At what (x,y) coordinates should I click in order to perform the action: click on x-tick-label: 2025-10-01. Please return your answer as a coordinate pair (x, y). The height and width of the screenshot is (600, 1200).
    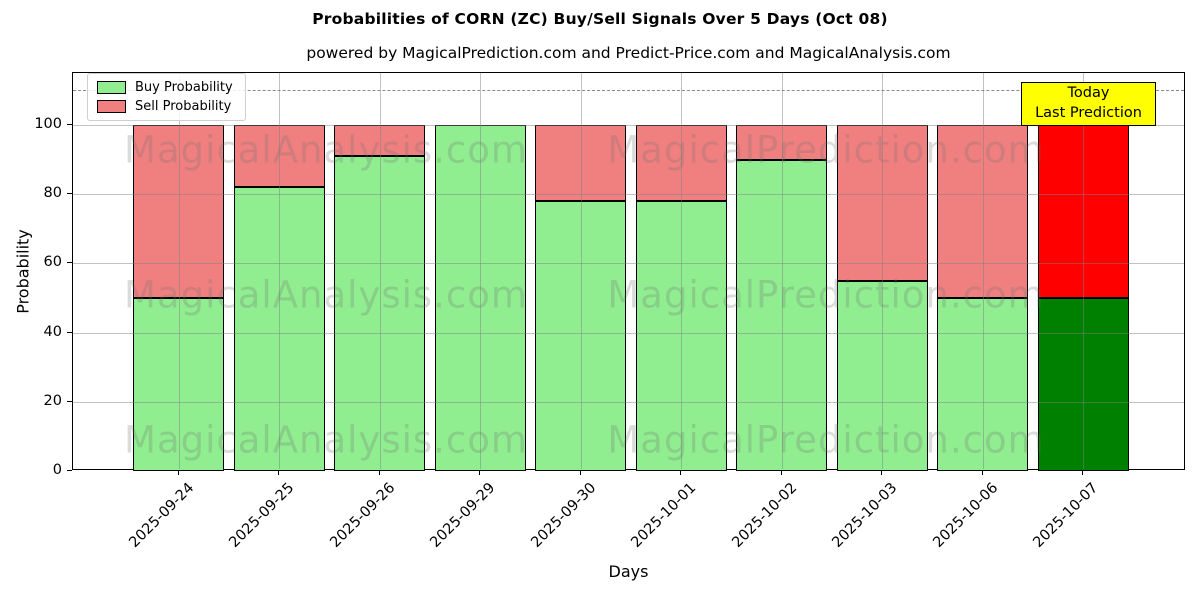
    Looking at the image, I should click on (664, 515).